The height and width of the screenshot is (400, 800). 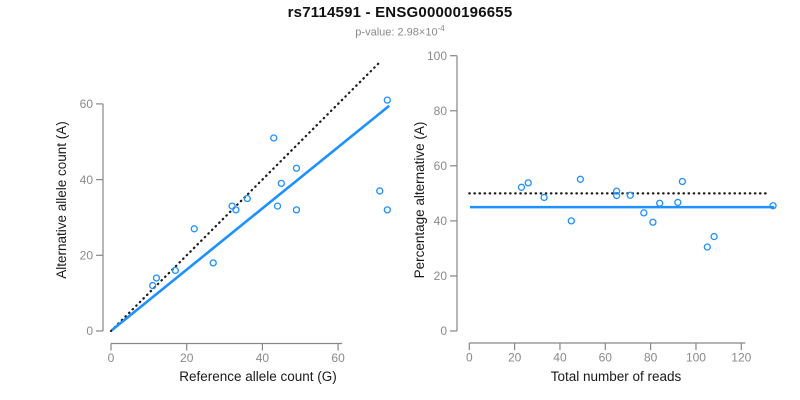 I want to click on x-tick-label: 100, so click(x=696, y=358).